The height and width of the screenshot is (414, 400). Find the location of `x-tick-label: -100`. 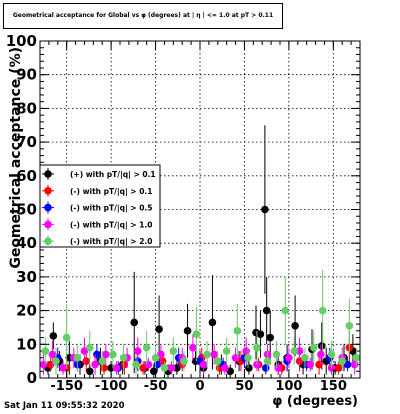

x-tick-label: -100 is located at coordinates (111, 386).